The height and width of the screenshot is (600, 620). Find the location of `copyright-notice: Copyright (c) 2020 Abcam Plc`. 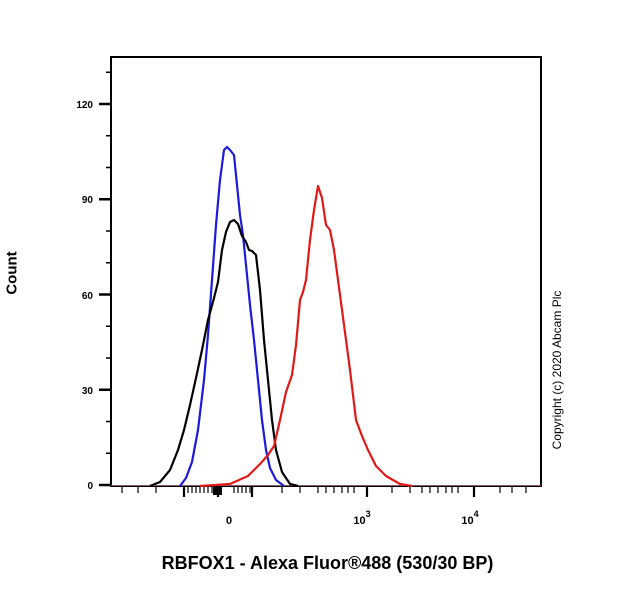

copyright-notice: Copyright (c) 2020 Abcam Plc is located at coordinates (557, 370).